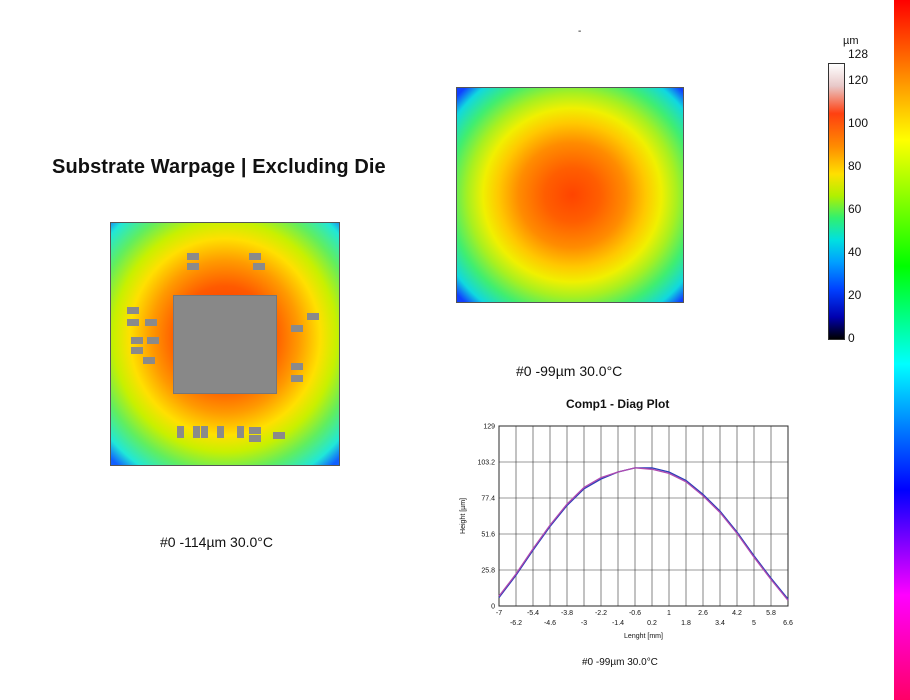  Describe the element at coordinates (754, 623) in the screenshot. I see `x-tick-label: 5` at that location.